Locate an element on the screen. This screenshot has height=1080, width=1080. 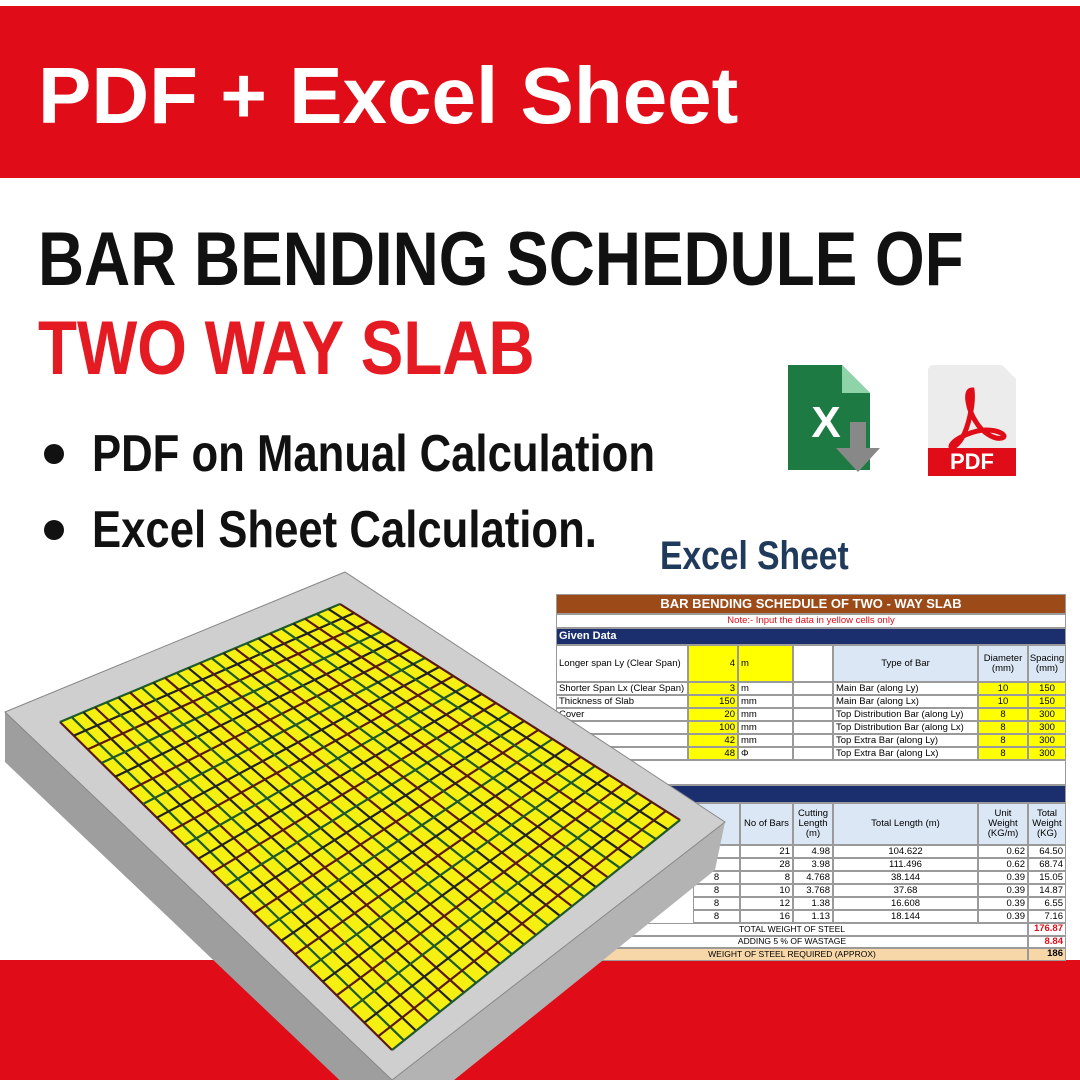
bar-cell: Top Distribution Bar (along Ly) is located at coordinates (905, 714).